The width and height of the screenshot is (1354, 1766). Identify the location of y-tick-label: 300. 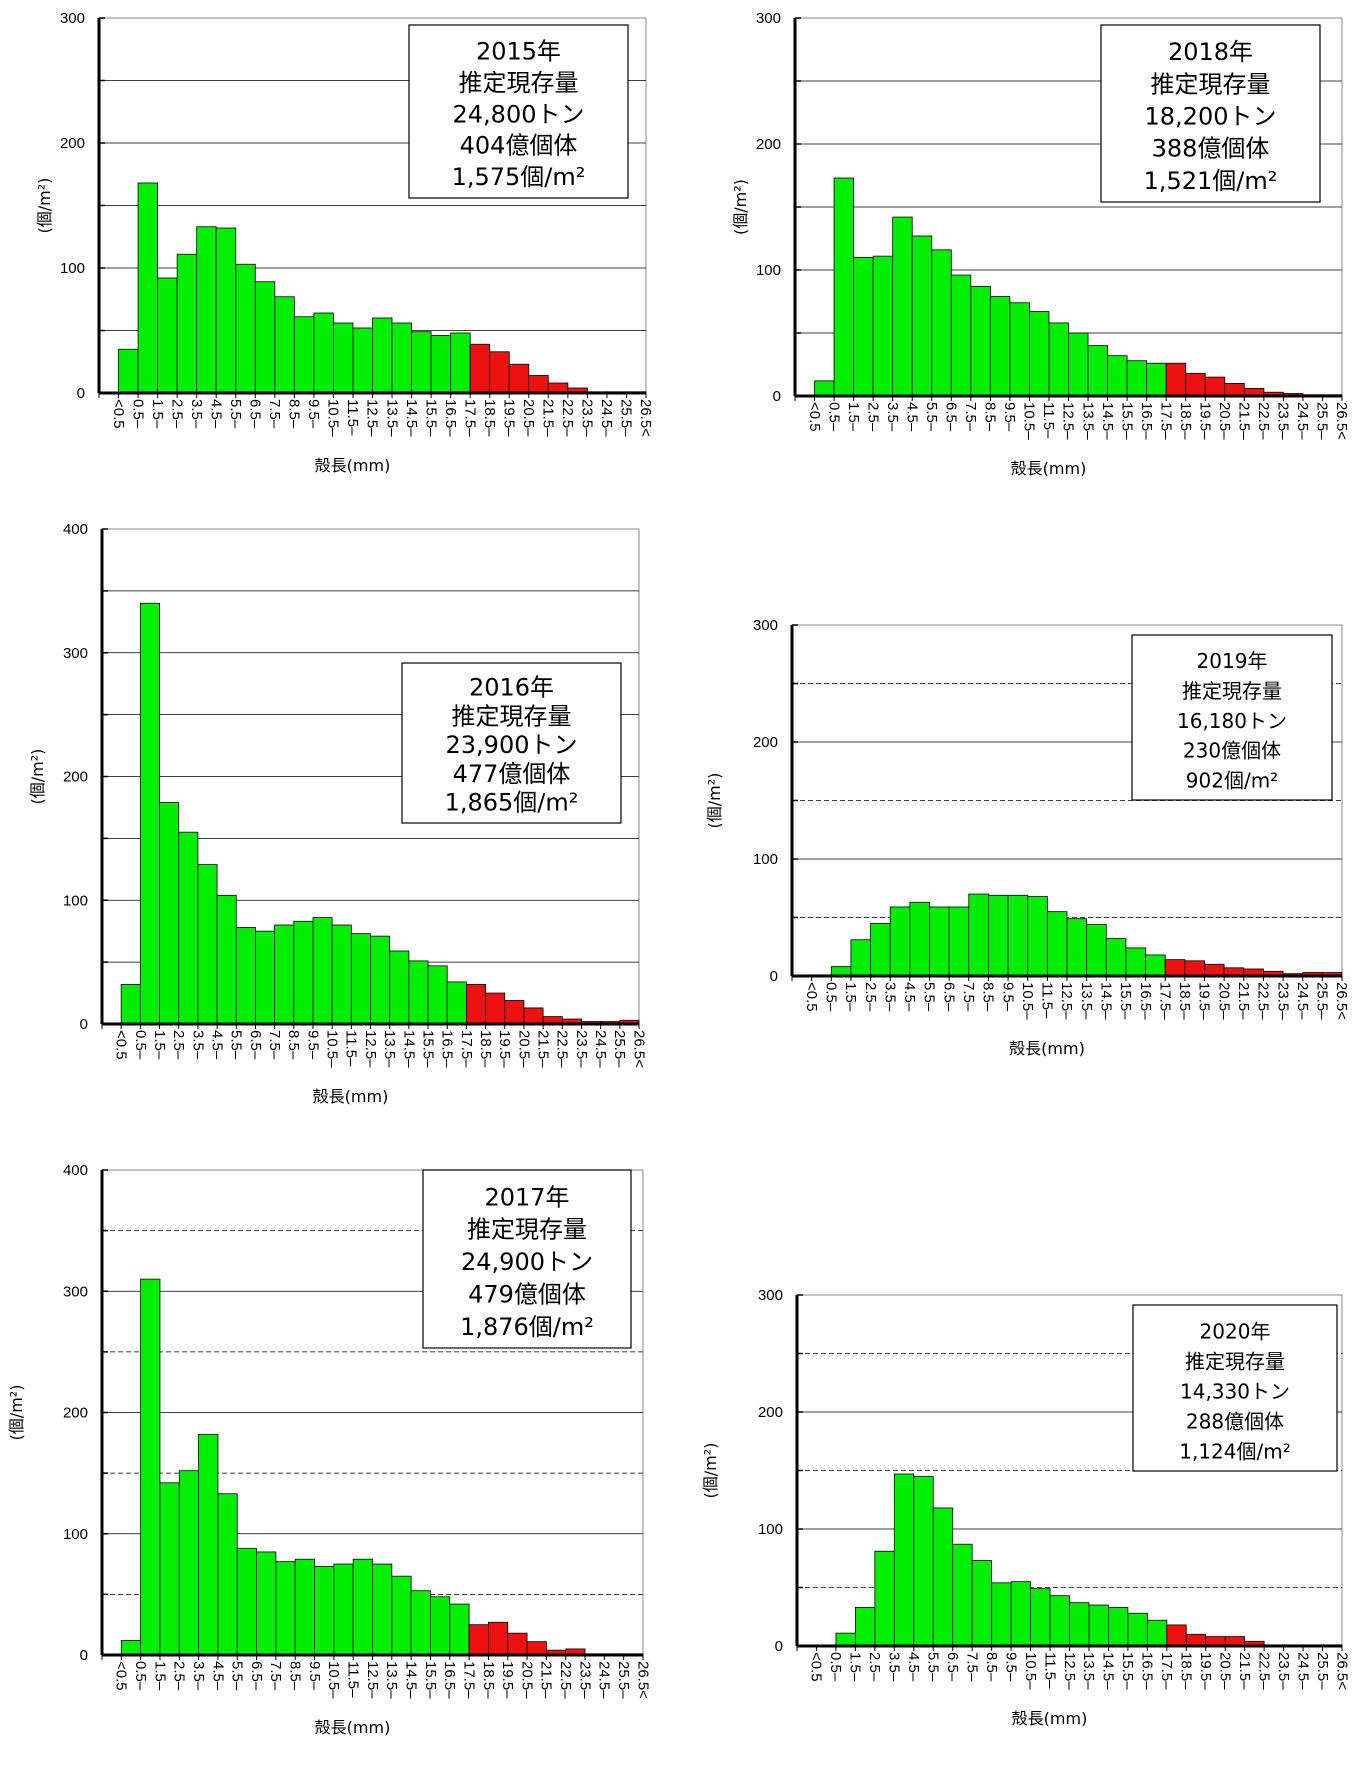
(770, 1295).